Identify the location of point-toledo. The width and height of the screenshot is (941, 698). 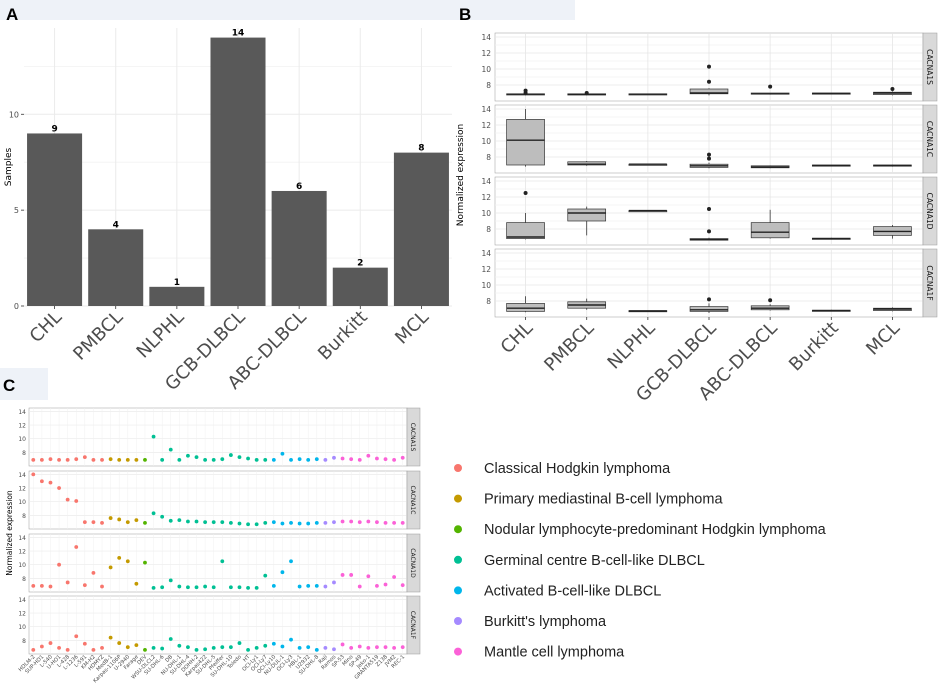
(239, 643).